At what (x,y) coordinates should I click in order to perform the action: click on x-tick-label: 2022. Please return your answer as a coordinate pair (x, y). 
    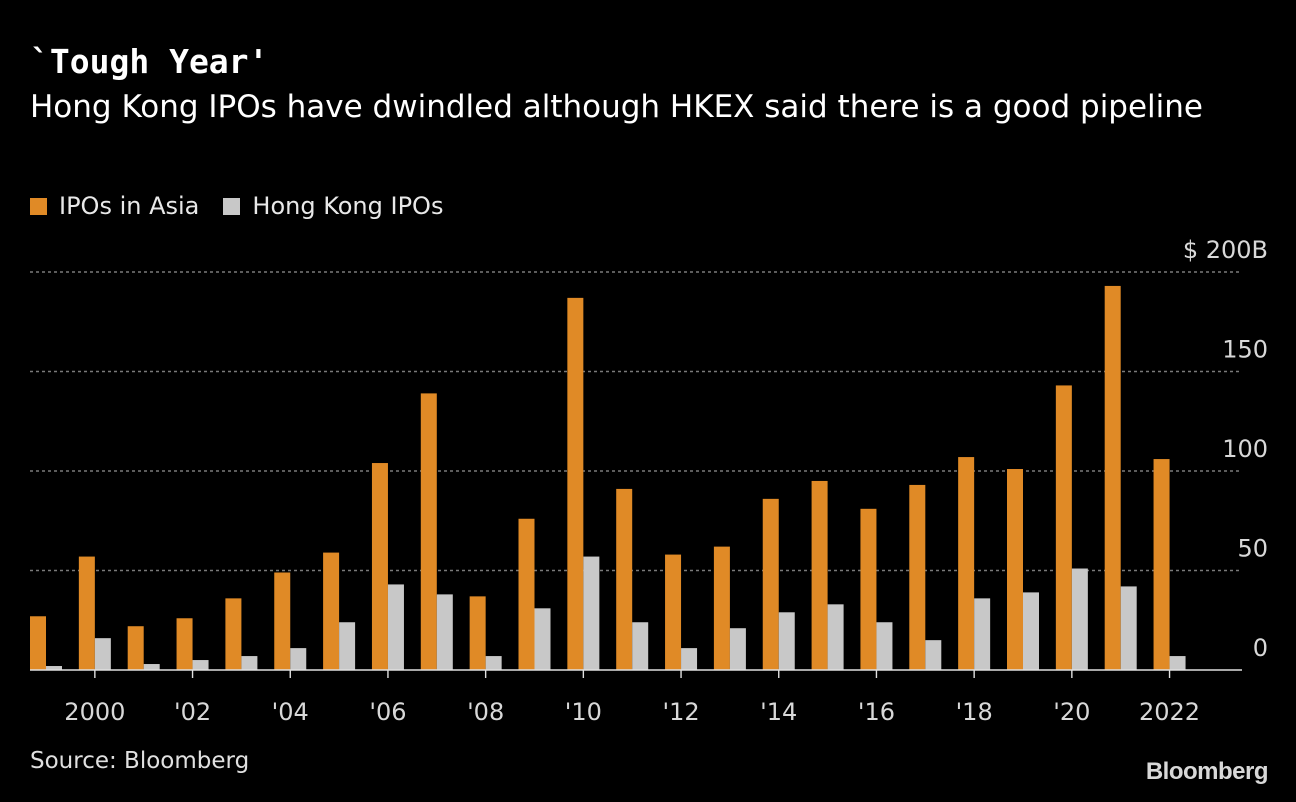
    Looking at the image, I should click on (1169, 712).